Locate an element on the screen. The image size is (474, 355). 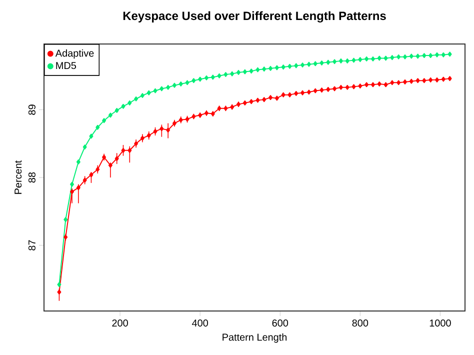
x-tick-label: 200 is located at coordinates (120, 323).